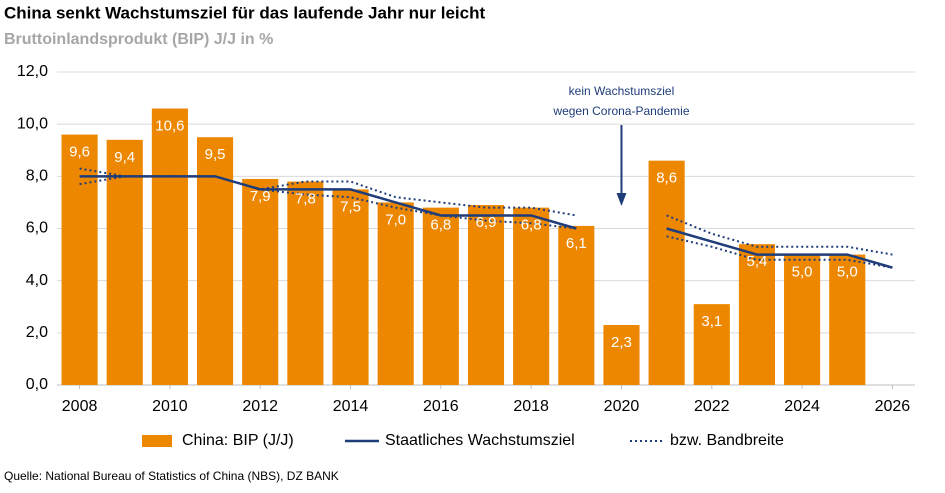 This screenshot has height=493, width=945. Describe the element at coordinates (531, 406) in the screenshot. I see `x-tick-label: 2018` at that location.